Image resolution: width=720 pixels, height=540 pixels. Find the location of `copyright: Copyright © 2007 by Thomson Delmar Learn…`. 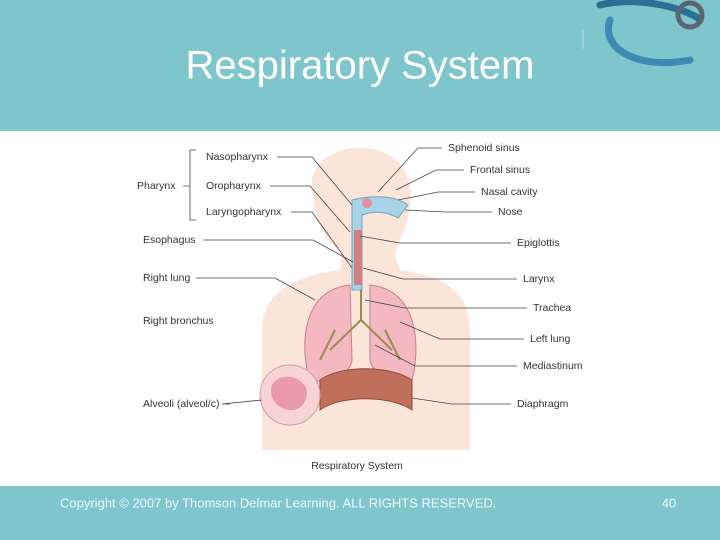

copyright: Copyright © 2007 by Thomson Delmar Learn… is located at coordinates (278, 502).